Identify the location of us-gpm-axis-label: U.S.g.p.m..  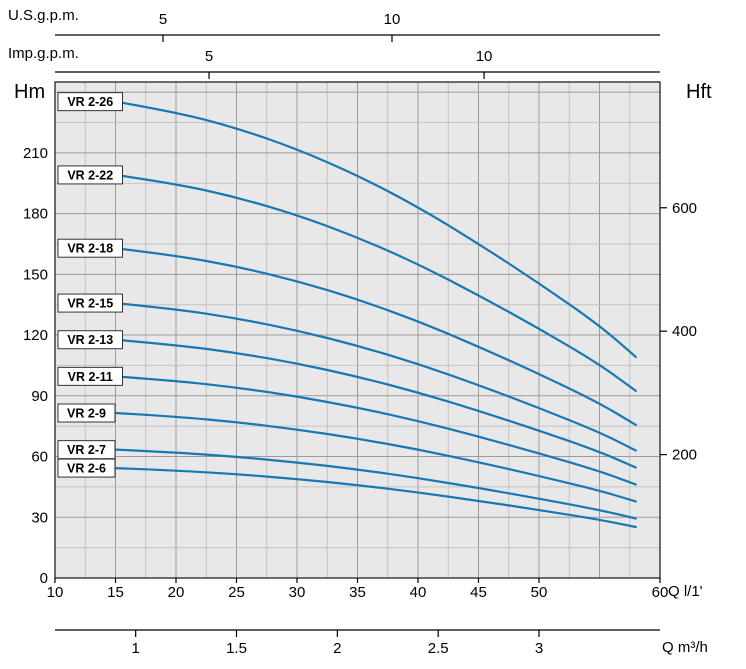
(43, 15).